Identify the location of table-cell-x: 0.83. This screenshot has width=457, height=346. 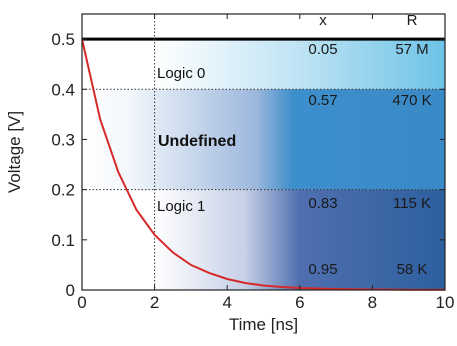
(322, 203).